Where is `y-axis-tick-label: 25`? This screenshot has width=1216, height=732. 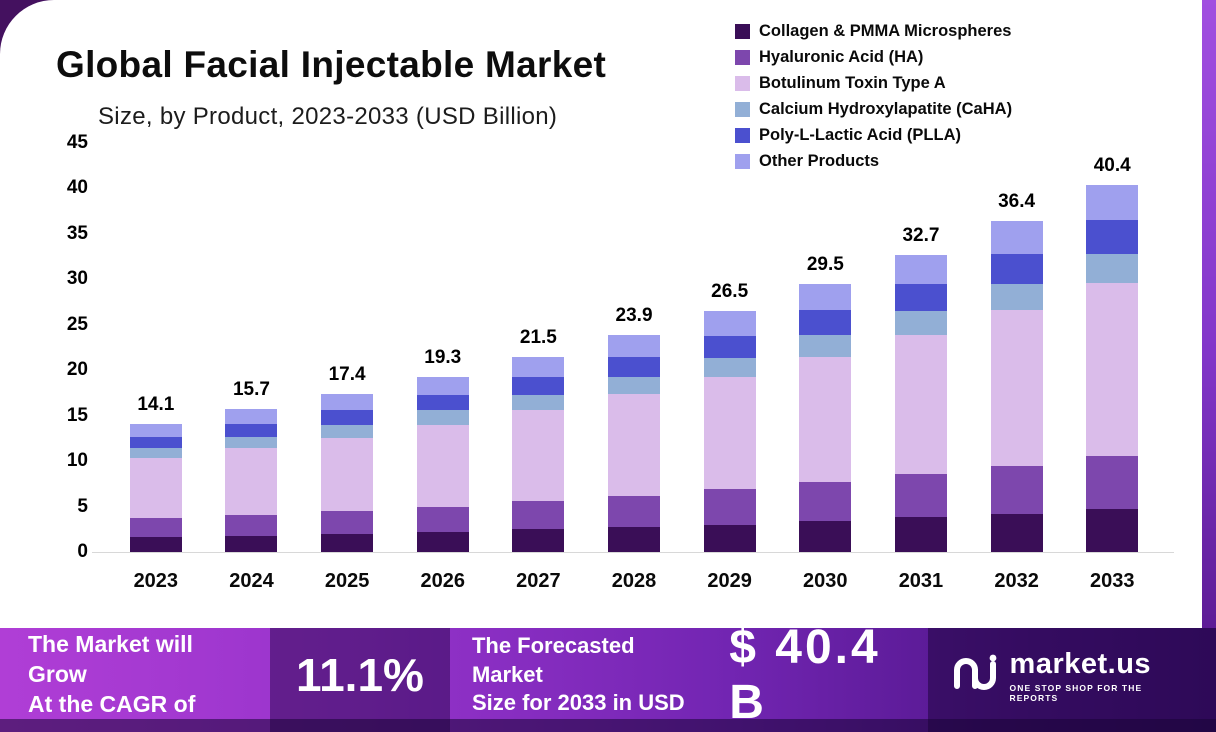 y-axis-tick-label: 25 is located at coordinates (77, 324).